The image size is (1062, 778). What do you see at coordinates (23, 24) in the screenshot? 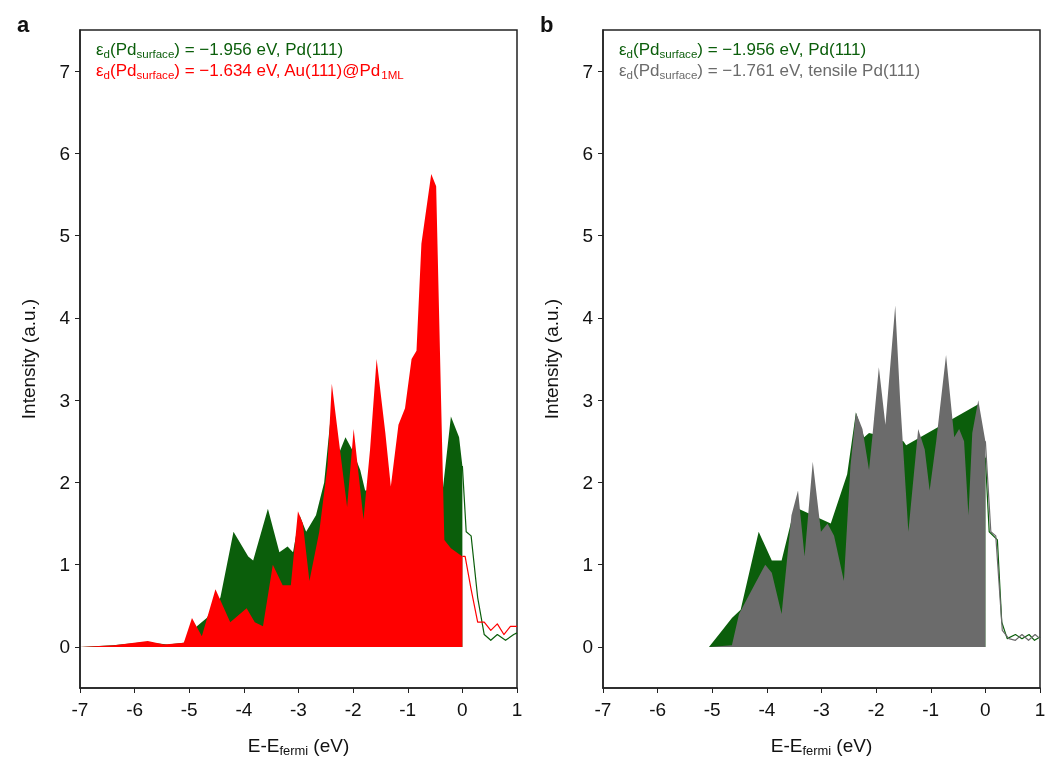
I see `chart-title: a` at bounding box center [23, 24].